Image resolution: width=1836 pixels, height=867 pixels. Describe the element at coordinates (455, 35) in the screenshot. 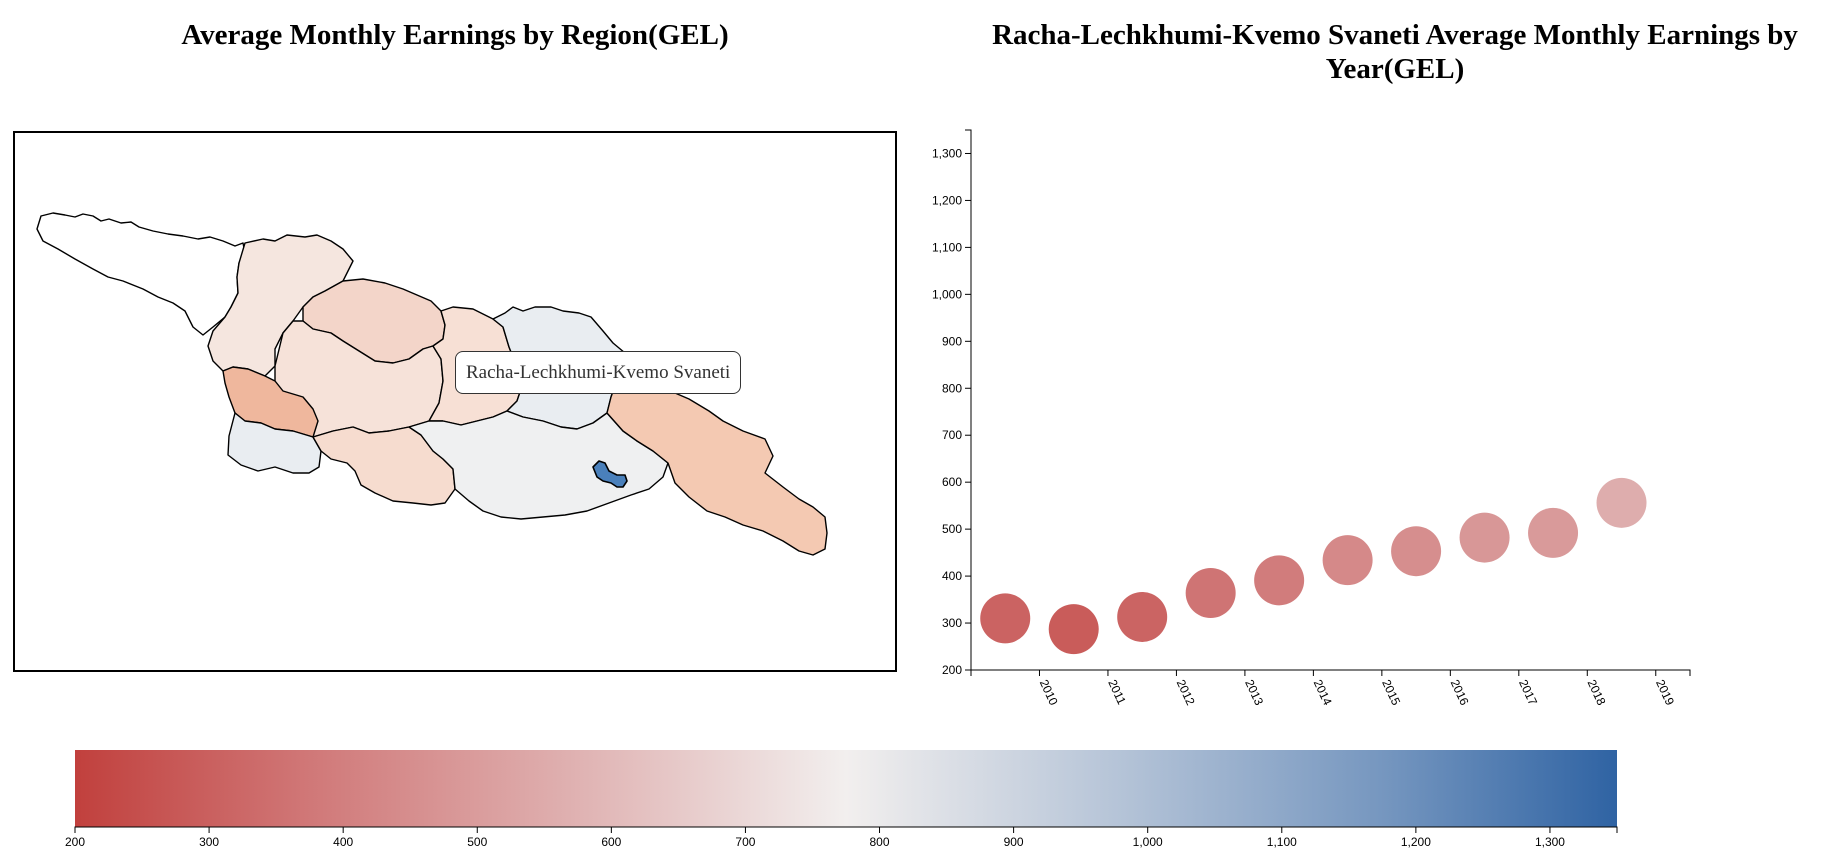

I see `map-title: Average Monthly Earnings by Region(GEL)` at that location.